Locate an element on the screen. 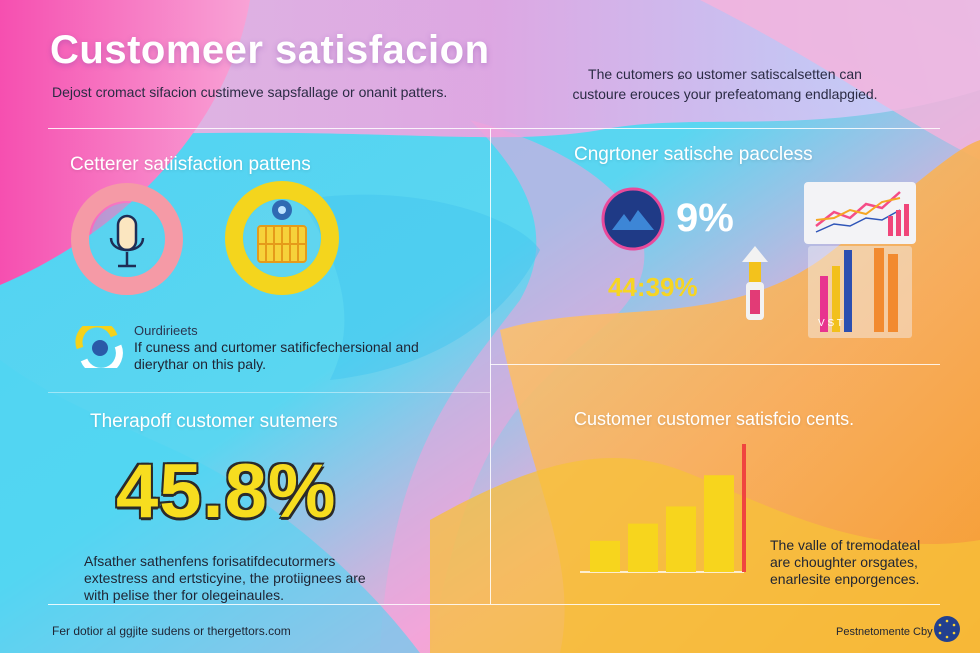 The height and width of the screenshot is (653, 980). divider-left-middle is located at coordinates (269, 392).